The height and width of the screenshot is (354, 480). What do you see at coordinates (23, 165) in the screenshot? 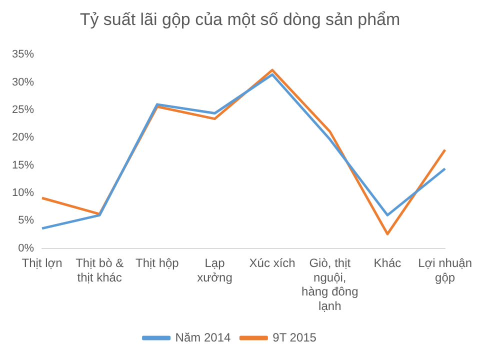
I see `y-tick-label: 15%` at bounding box center [23, 165].